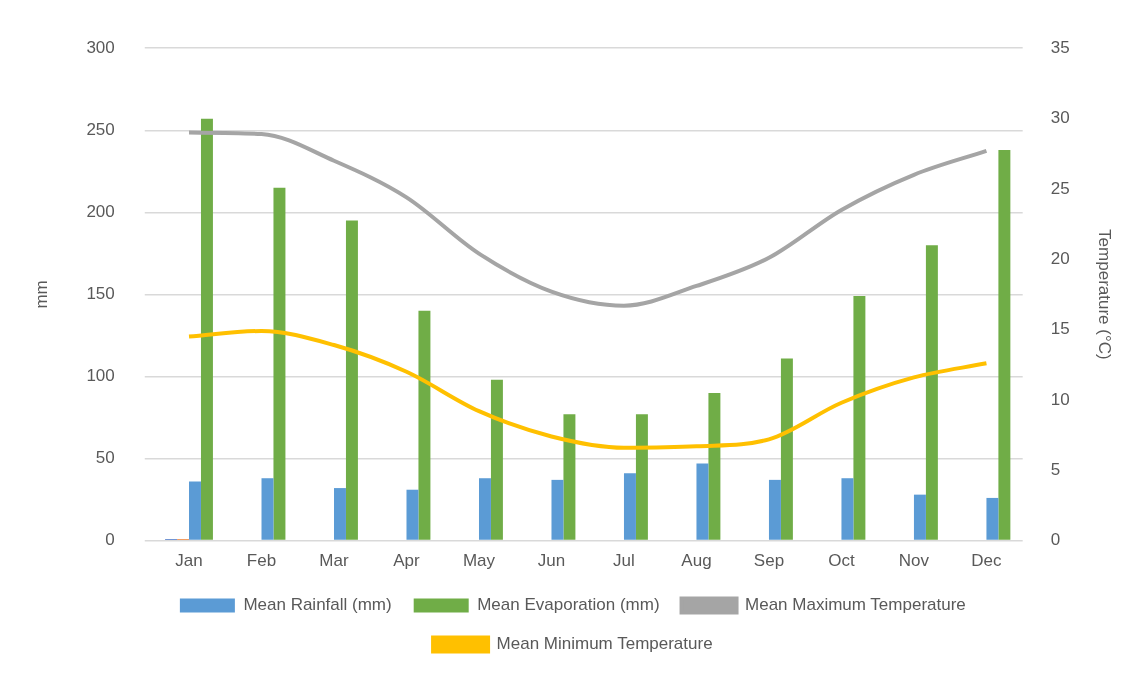 This screenshot has width=1147, height=677. Describe the element at coordinates (100, 376) in the screenshot. I see `y-tick-label: 100` at that location.